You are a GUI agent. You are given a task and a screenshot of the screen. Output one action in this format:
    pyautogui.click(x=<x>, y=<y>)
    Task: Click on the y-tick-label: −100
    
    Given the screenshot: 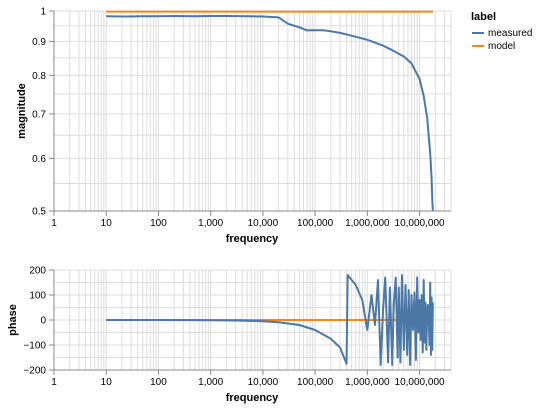 What is the action you would take?
    pyautogui.click(x=34, y=346)
    